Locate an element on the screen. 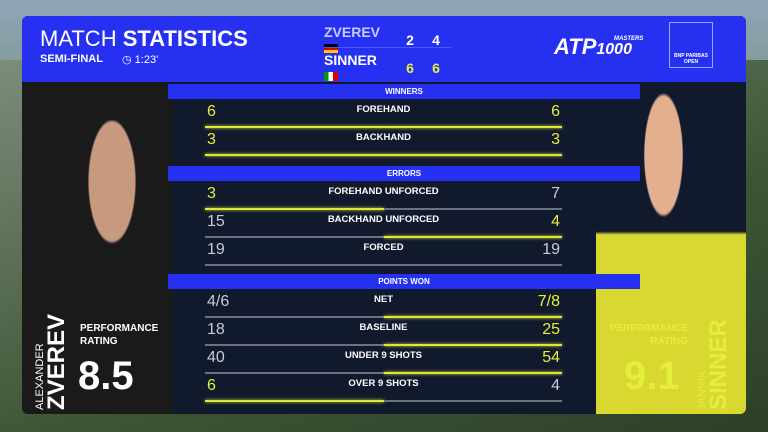 The height and width of the screenshot is (432, 768). stat-label: FORCED is located at coordinates (383, 247).